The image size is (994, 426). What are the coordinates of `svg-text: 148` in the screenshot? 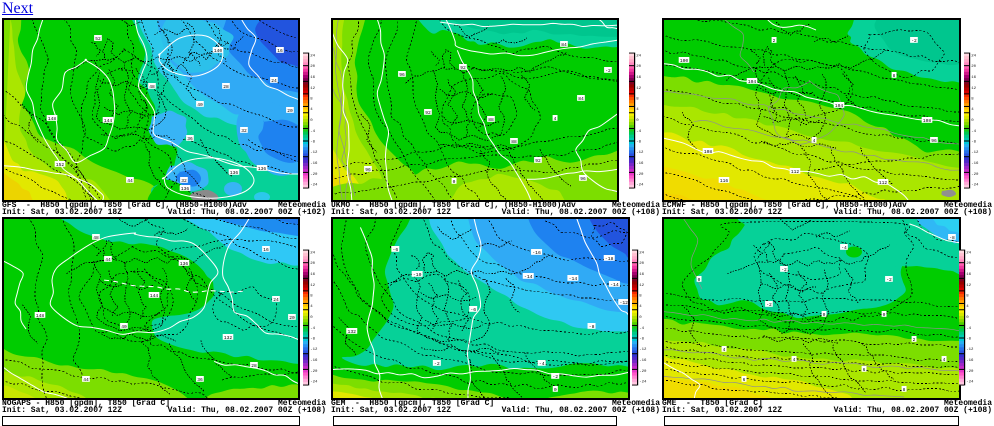 It's located at (40, 316).